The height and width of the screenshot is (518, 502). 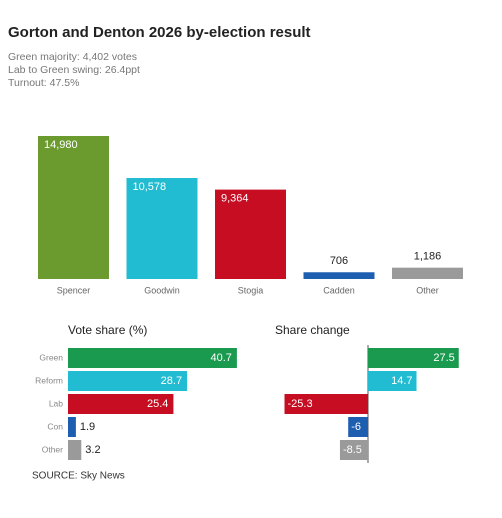 I want to click on panel-title: Vote share (%), so click(x=107, y=330).